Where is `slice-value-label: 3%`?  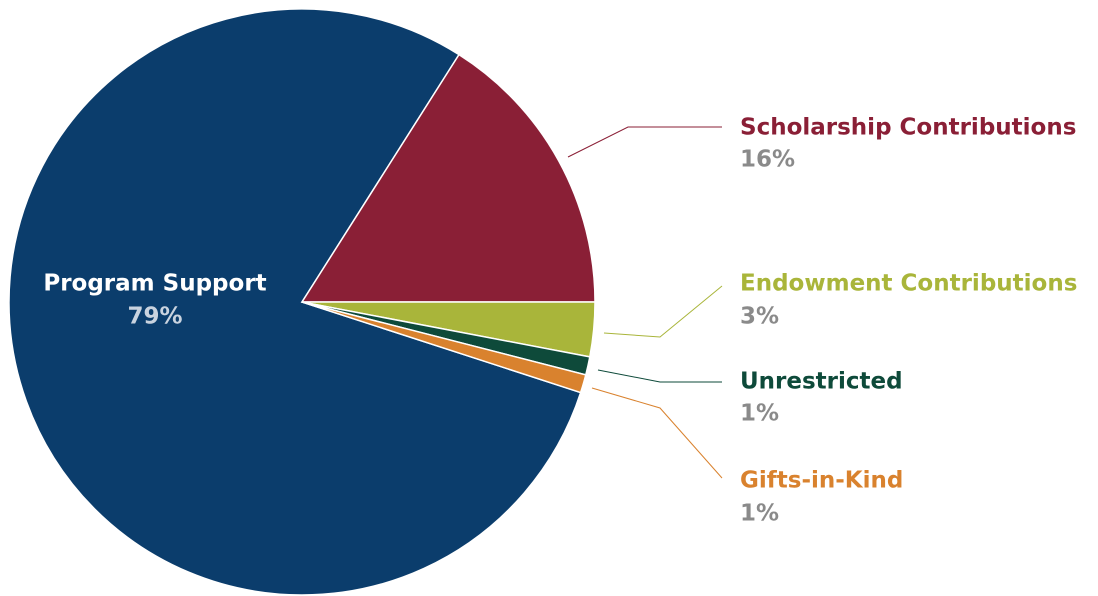
slice-value-label: 3% is located at coordinates (759, 317).